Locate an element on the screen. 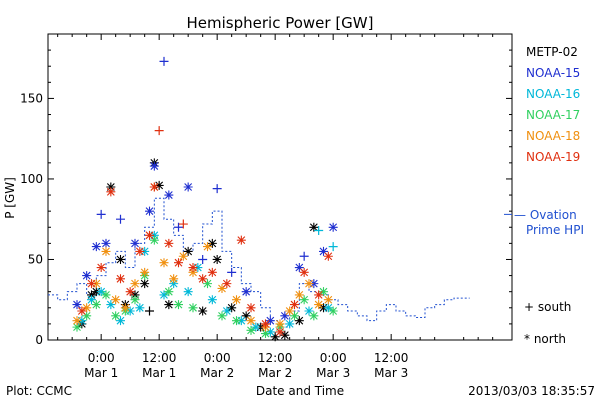  chart-title: Hemispheric Power [GW] is located at coordinates (280, 23).